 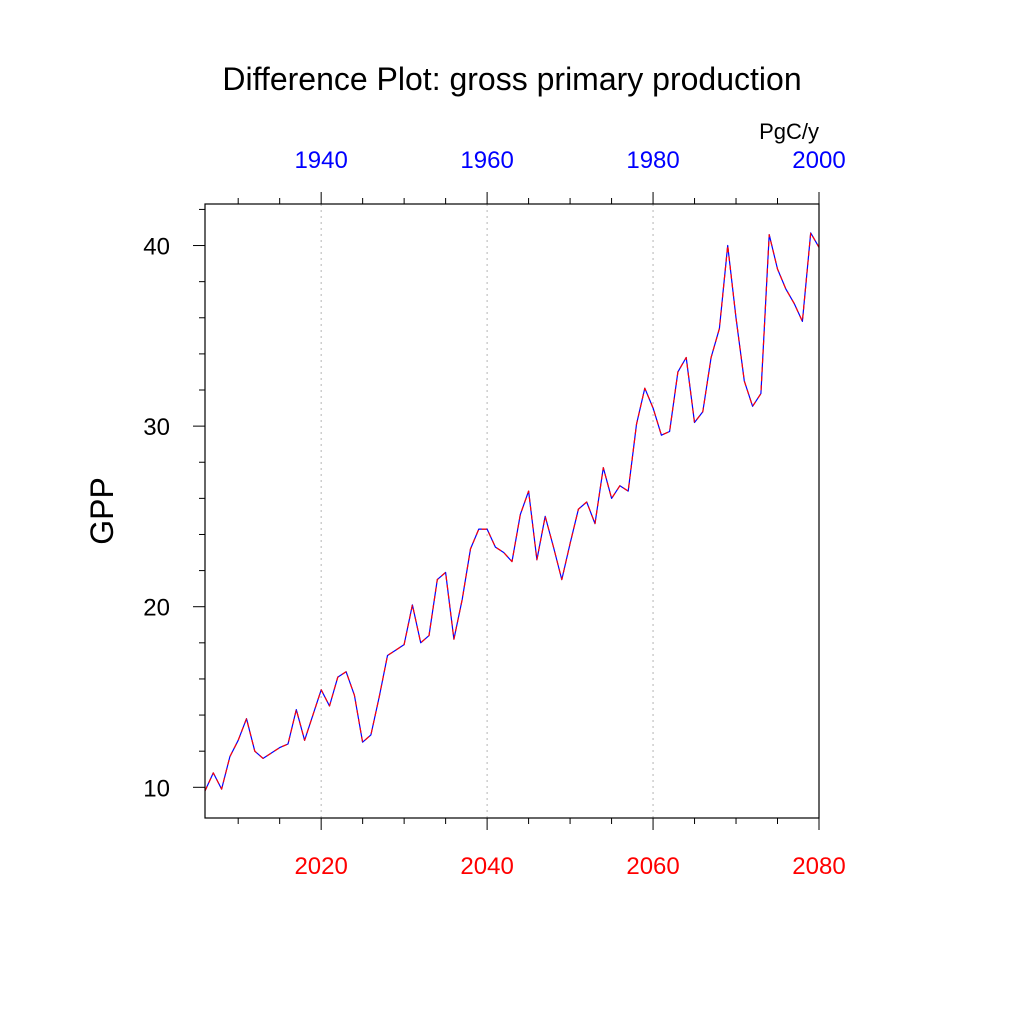 What do you see at coordinates (156, 247) in the screenshot?
I see `y-tick-label: 40` at bounding box center [156, 247].